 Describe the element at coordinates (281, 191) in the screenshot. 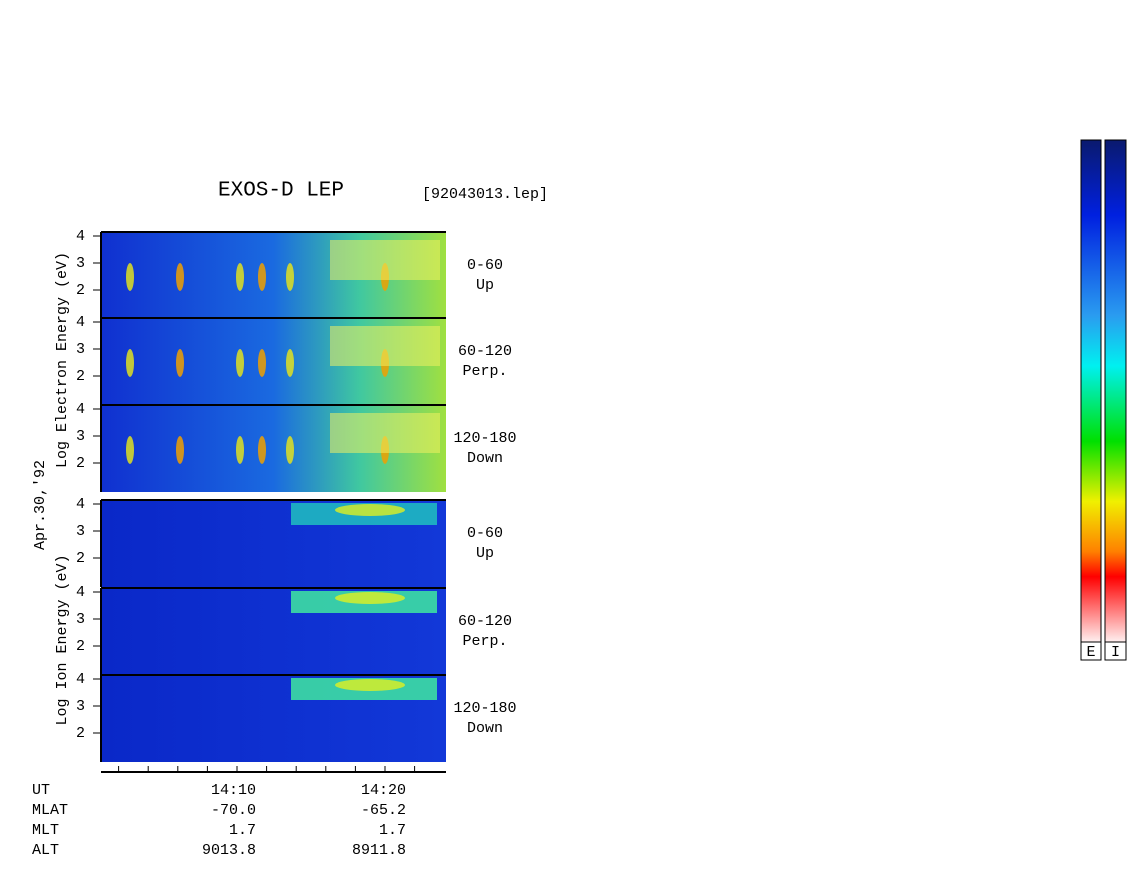

I see `title: EXOS-D LEP` at that location.